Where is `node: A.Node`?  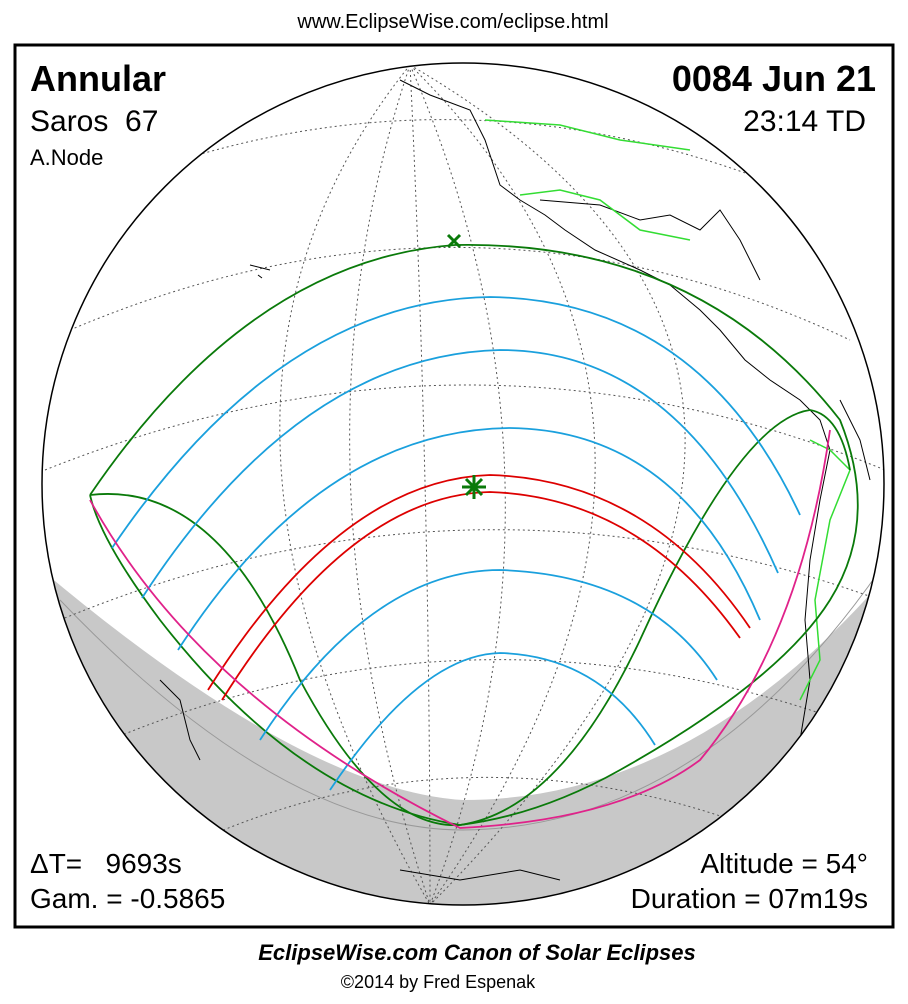
node: A.Node is located at coordinates (66, 157).